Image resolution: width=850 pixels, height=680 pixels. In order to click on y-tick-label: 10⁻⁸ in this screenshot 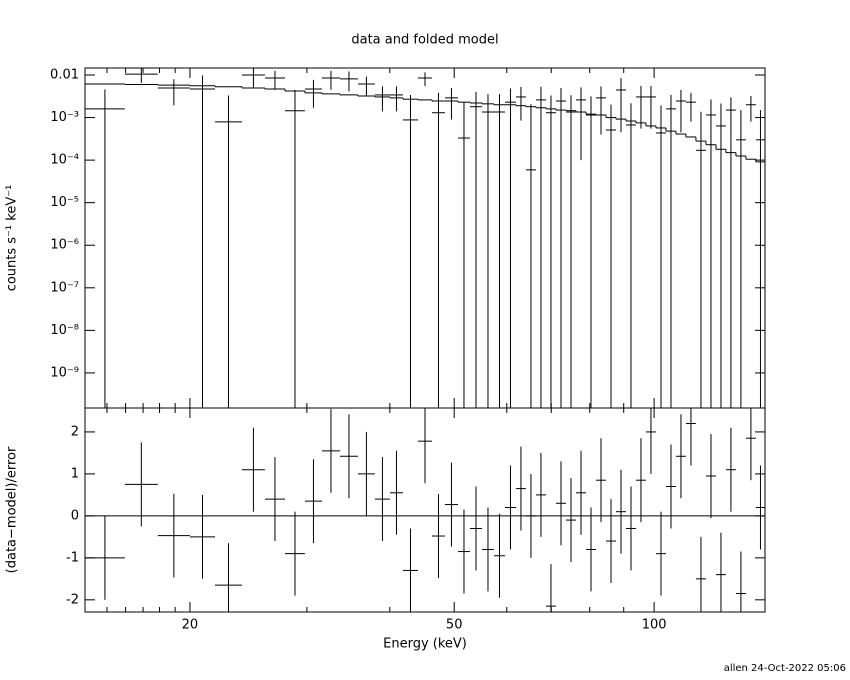, I will do `click(64, 330)`.